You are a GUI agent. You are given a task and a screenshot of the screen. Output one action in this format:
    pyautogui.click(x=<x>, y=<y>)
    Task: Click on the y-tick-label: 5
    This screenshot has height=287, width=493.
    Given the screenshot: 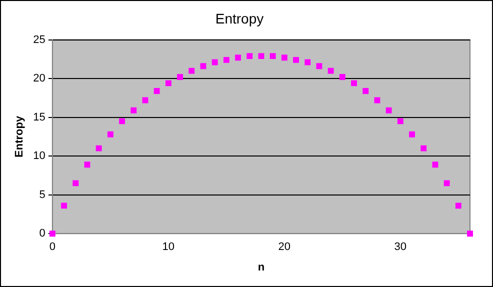 What is the action you would take?
    pyautogui.click(x=42, y=194)
    